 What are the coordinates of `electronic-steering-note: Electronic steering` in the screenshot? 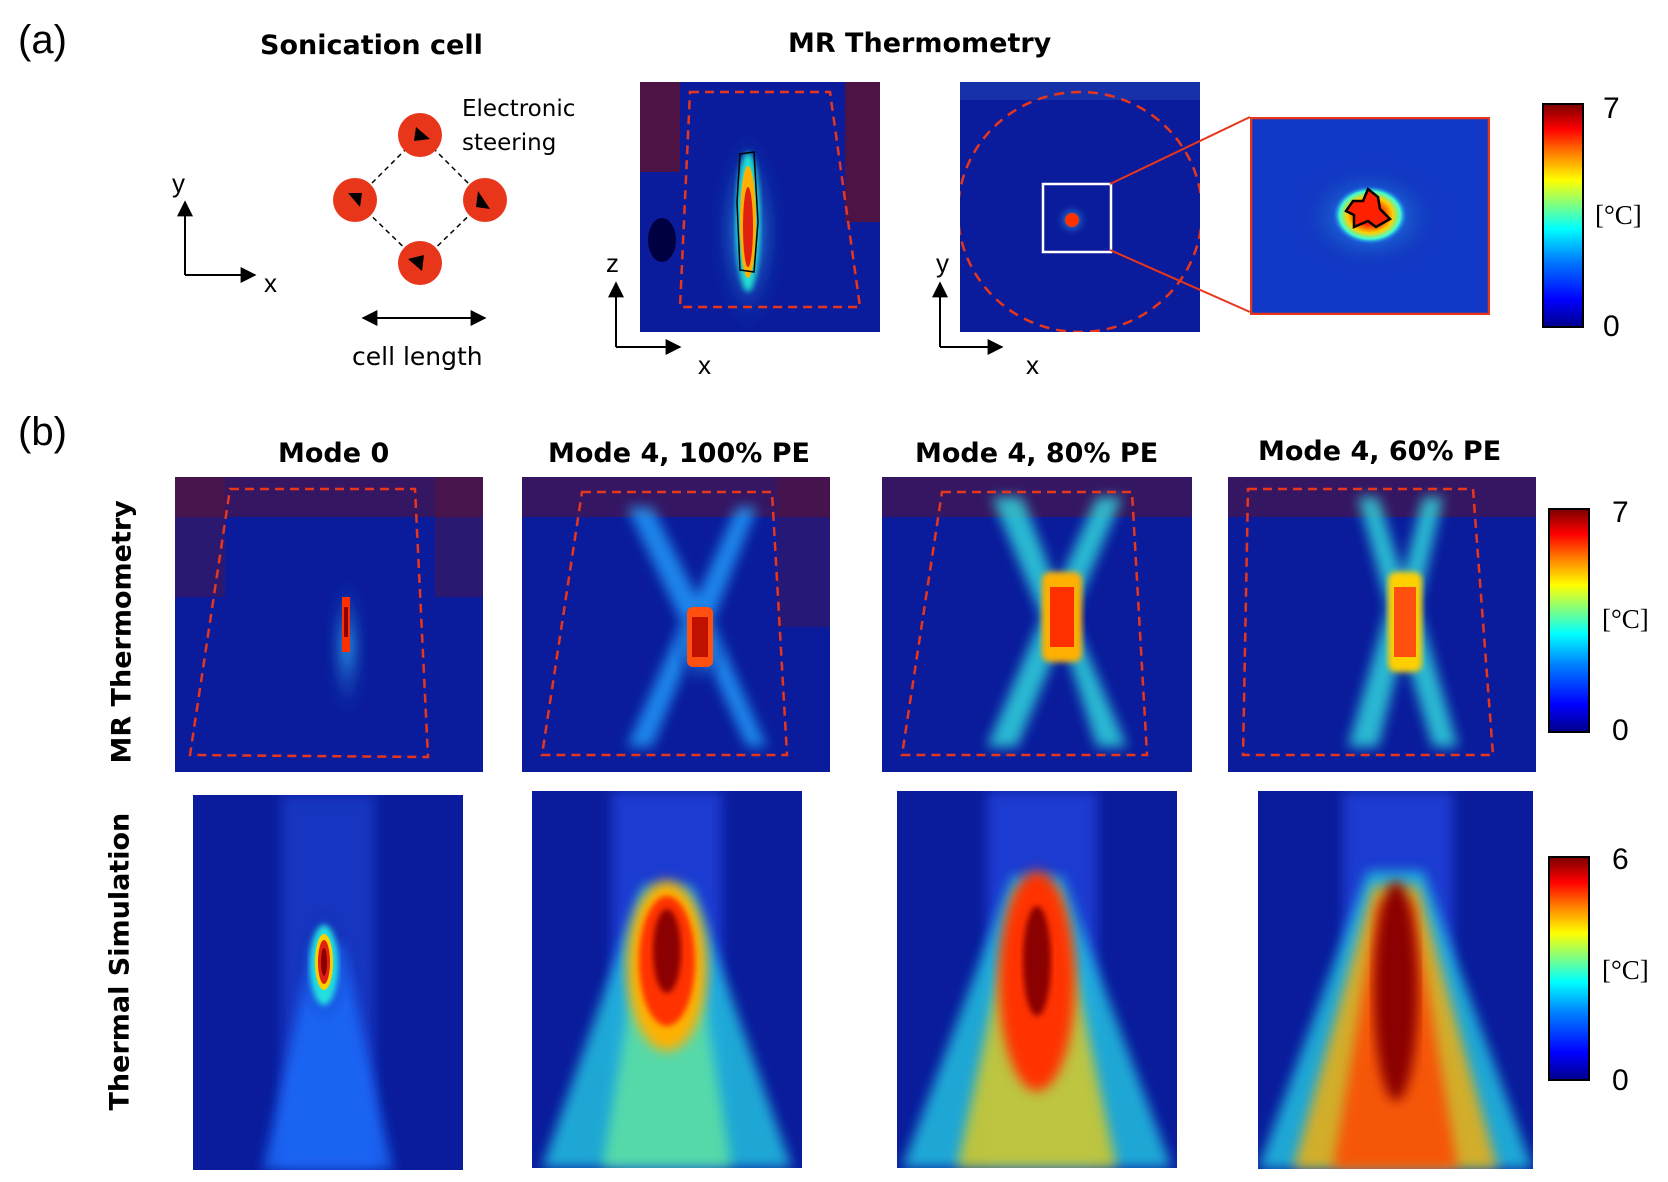 It's located at (519, 126).